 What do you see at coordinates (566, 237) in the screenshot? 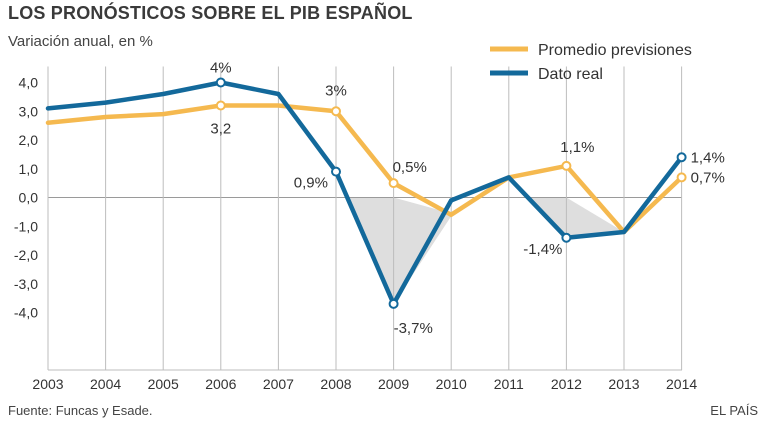
I see `actual-point-2012` at bounding box center [566, 237].